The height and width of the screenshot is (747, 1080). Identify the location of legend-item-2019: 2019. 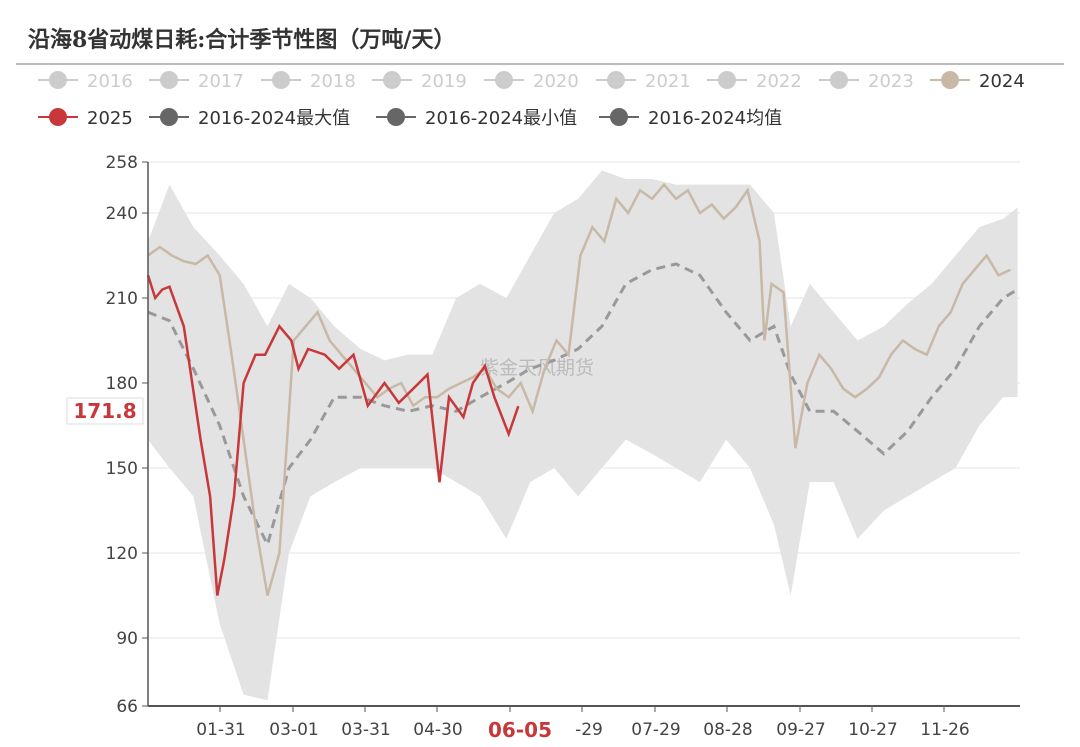
(419, 81).